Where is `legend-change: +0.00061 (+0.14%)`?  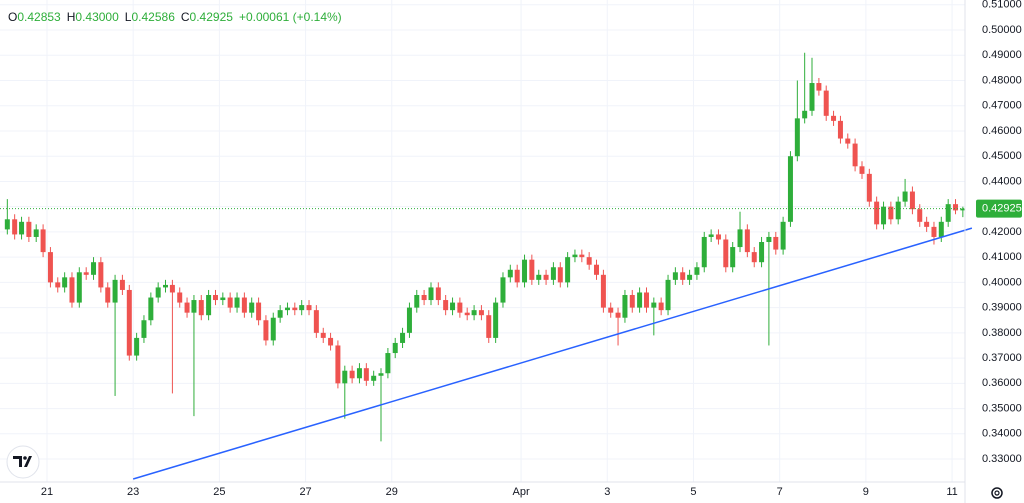 legend-change: +0.00061 (+0.14%) is located at coordinates (290, 17).